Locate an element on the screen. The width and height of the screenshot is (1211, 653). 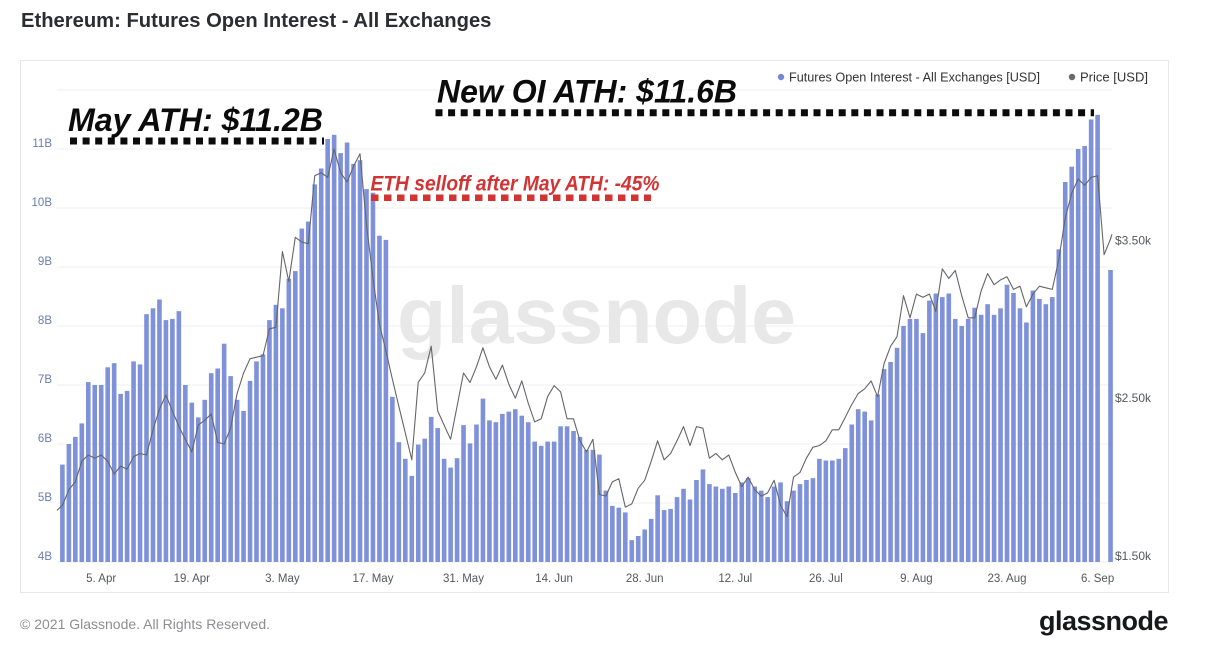
svg-text: $1.50k is located at coordinates (1133, 556).